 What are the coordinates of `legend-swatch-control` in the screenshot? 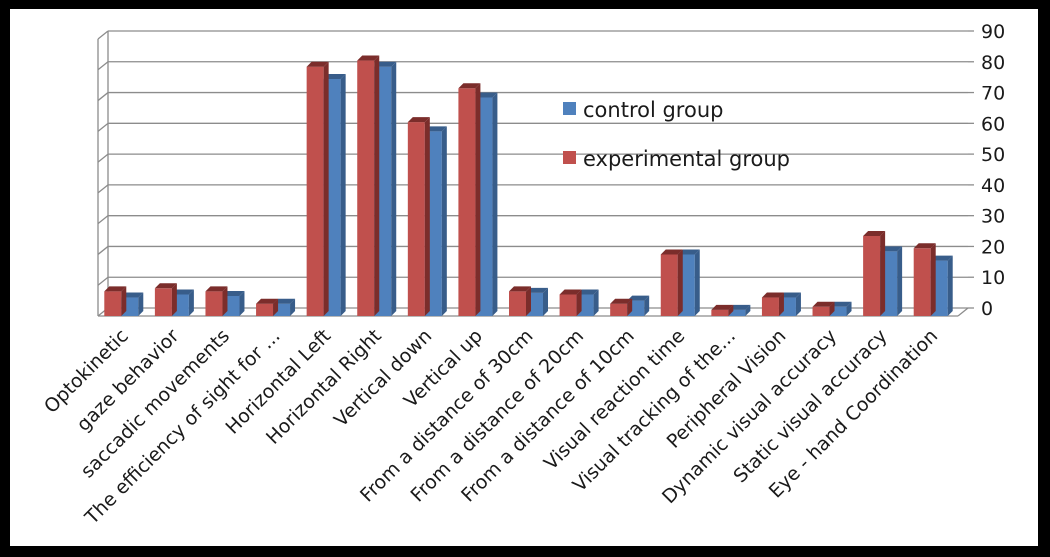 It's located at (569, 108).